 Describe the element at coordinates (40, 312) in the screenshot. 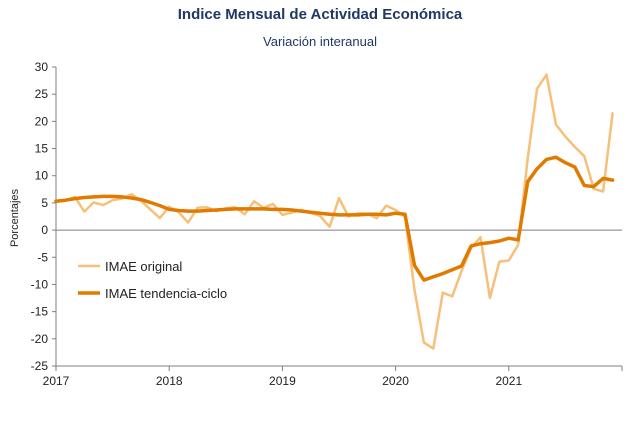

I see `y-tick-label: -15` at that location.